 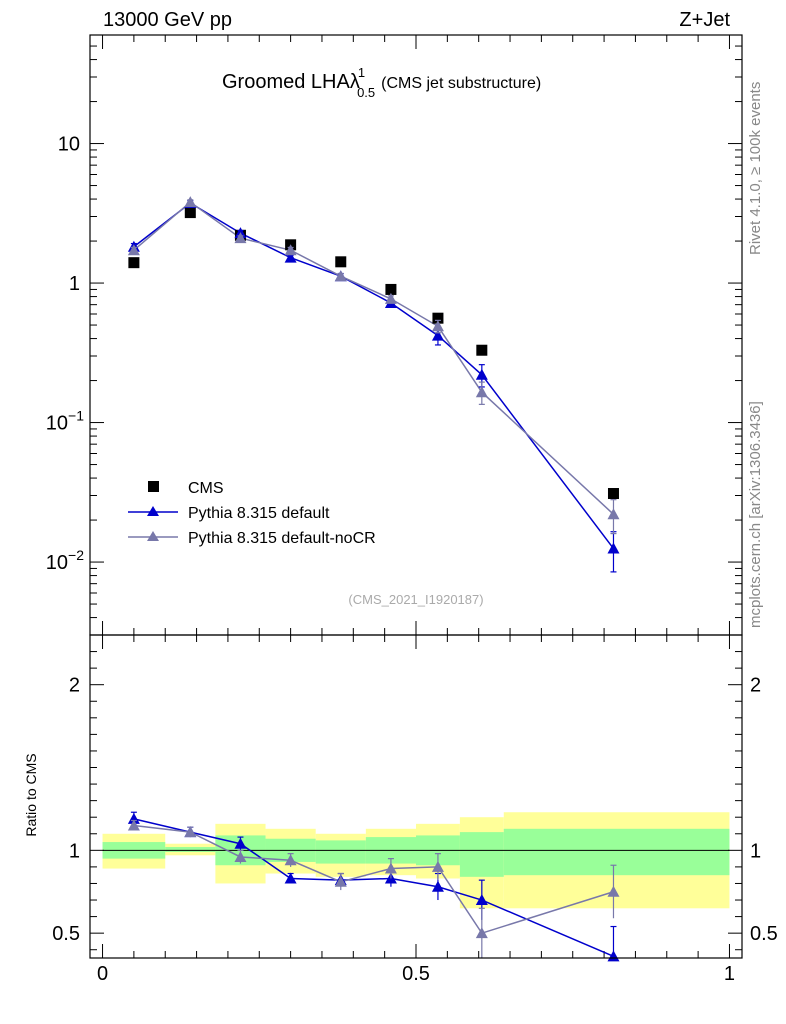 I want to click on x-tick-label: 0, so click(x=102, y=974).